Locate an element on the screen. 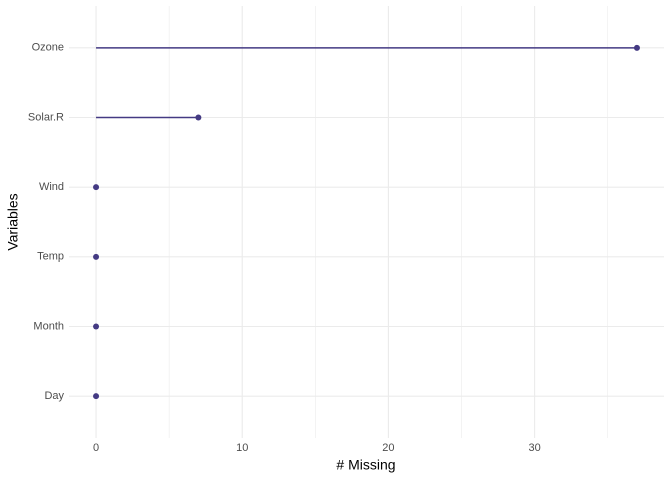  y-tick-label: Day is located at coordinates (54, 396).